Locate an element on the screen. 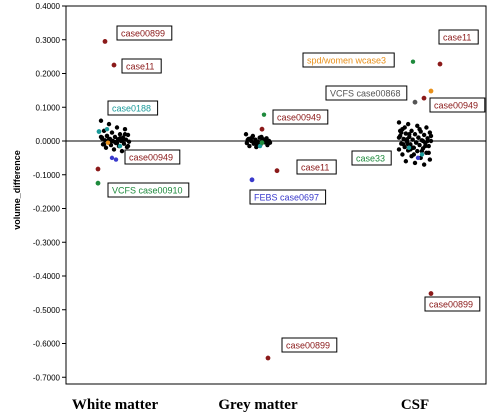  annotation-text: case33 is located at coordinates (370, 159).